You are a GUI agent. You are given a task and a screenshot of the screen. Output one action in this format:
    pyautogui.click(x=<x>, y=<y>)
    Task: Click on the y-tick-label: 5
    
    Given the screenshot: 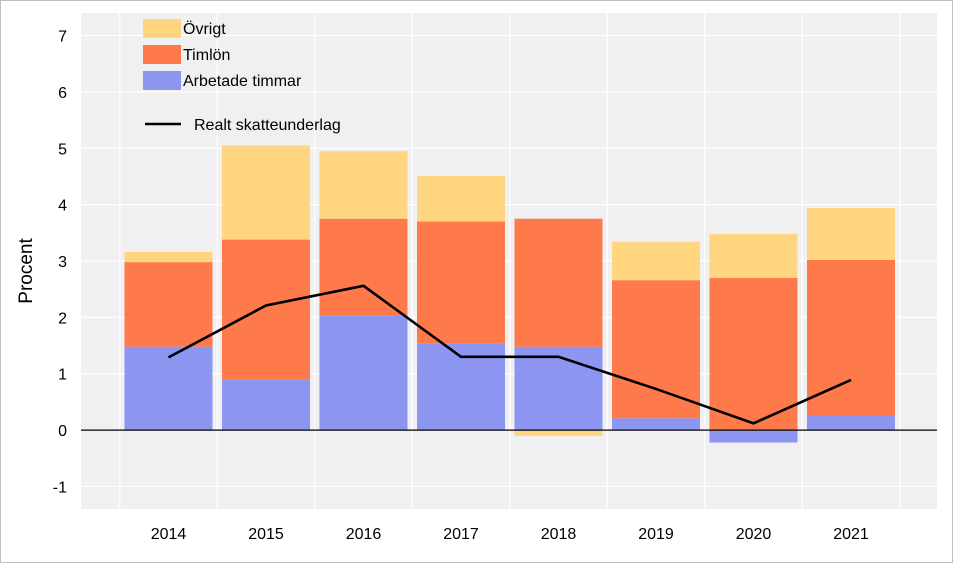 What is the action you would take?
    pyautogui.click(x=62, y=149)
    